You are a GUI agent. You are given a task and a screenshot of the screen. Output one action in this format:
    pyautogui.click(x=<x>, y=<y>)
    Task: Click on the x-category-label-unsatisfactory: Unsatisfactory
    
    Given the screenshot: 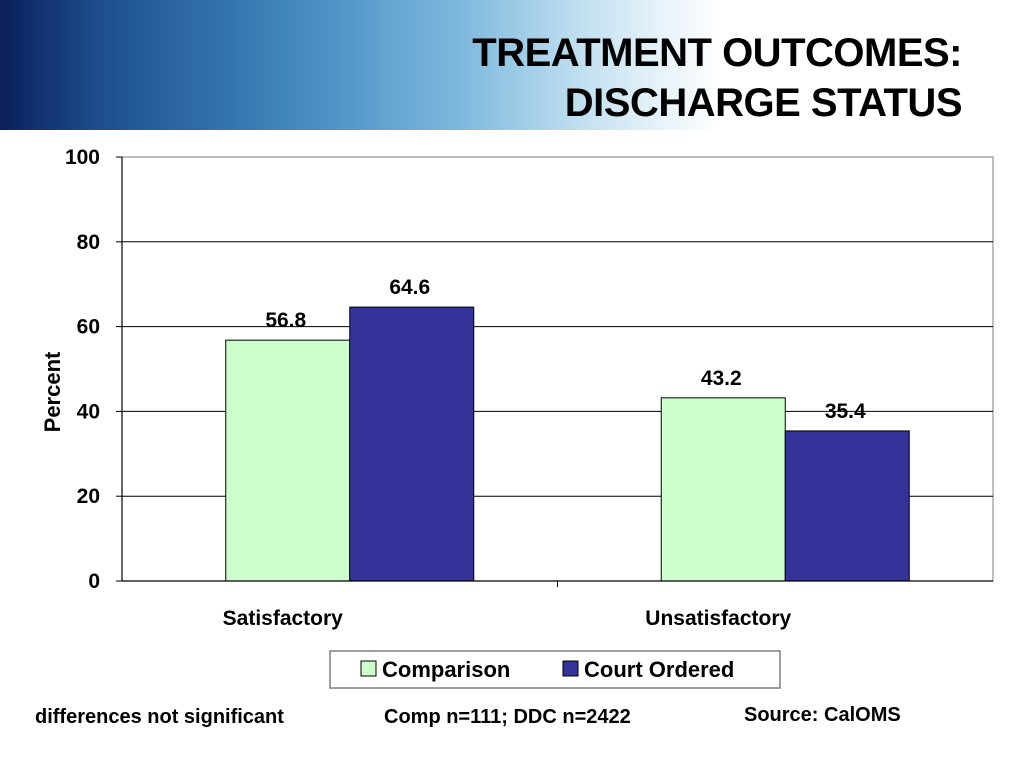 What is the action you would take?
    pyautogui.click(x=718, y=618)
    